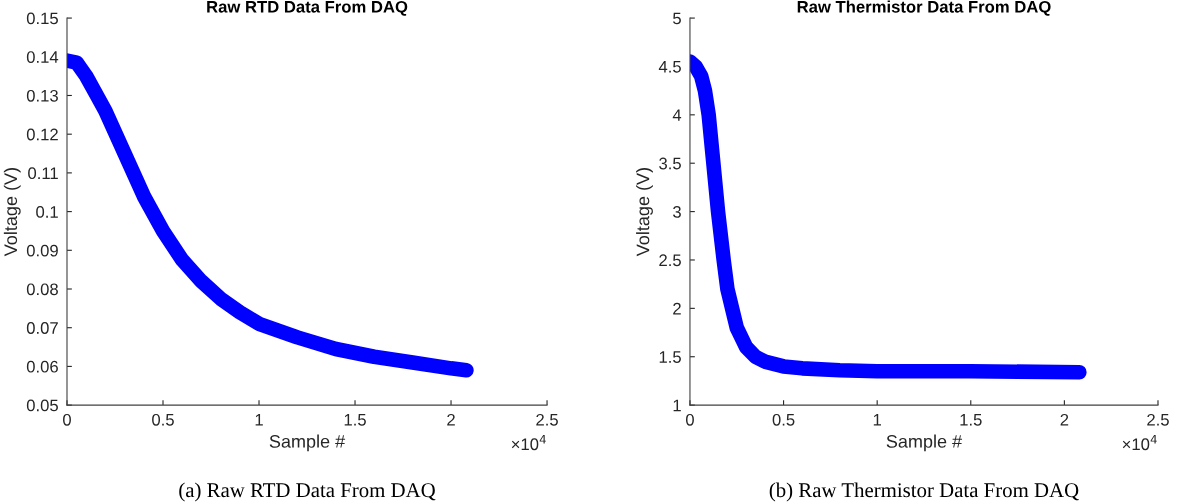  Describe the element at coordinates (677, 308) in the screenshot. I see `y-tick-label: 2` at that location.